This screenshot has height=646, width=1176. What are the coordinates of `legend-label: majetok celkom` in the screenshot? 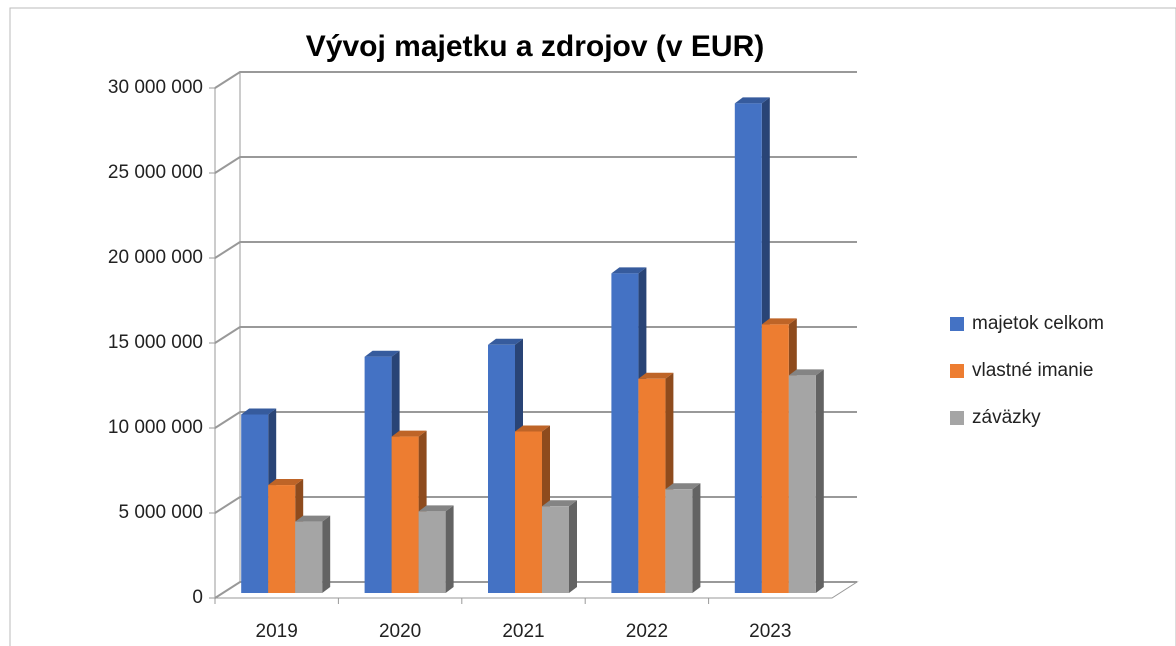 It's located at (1038, 323).